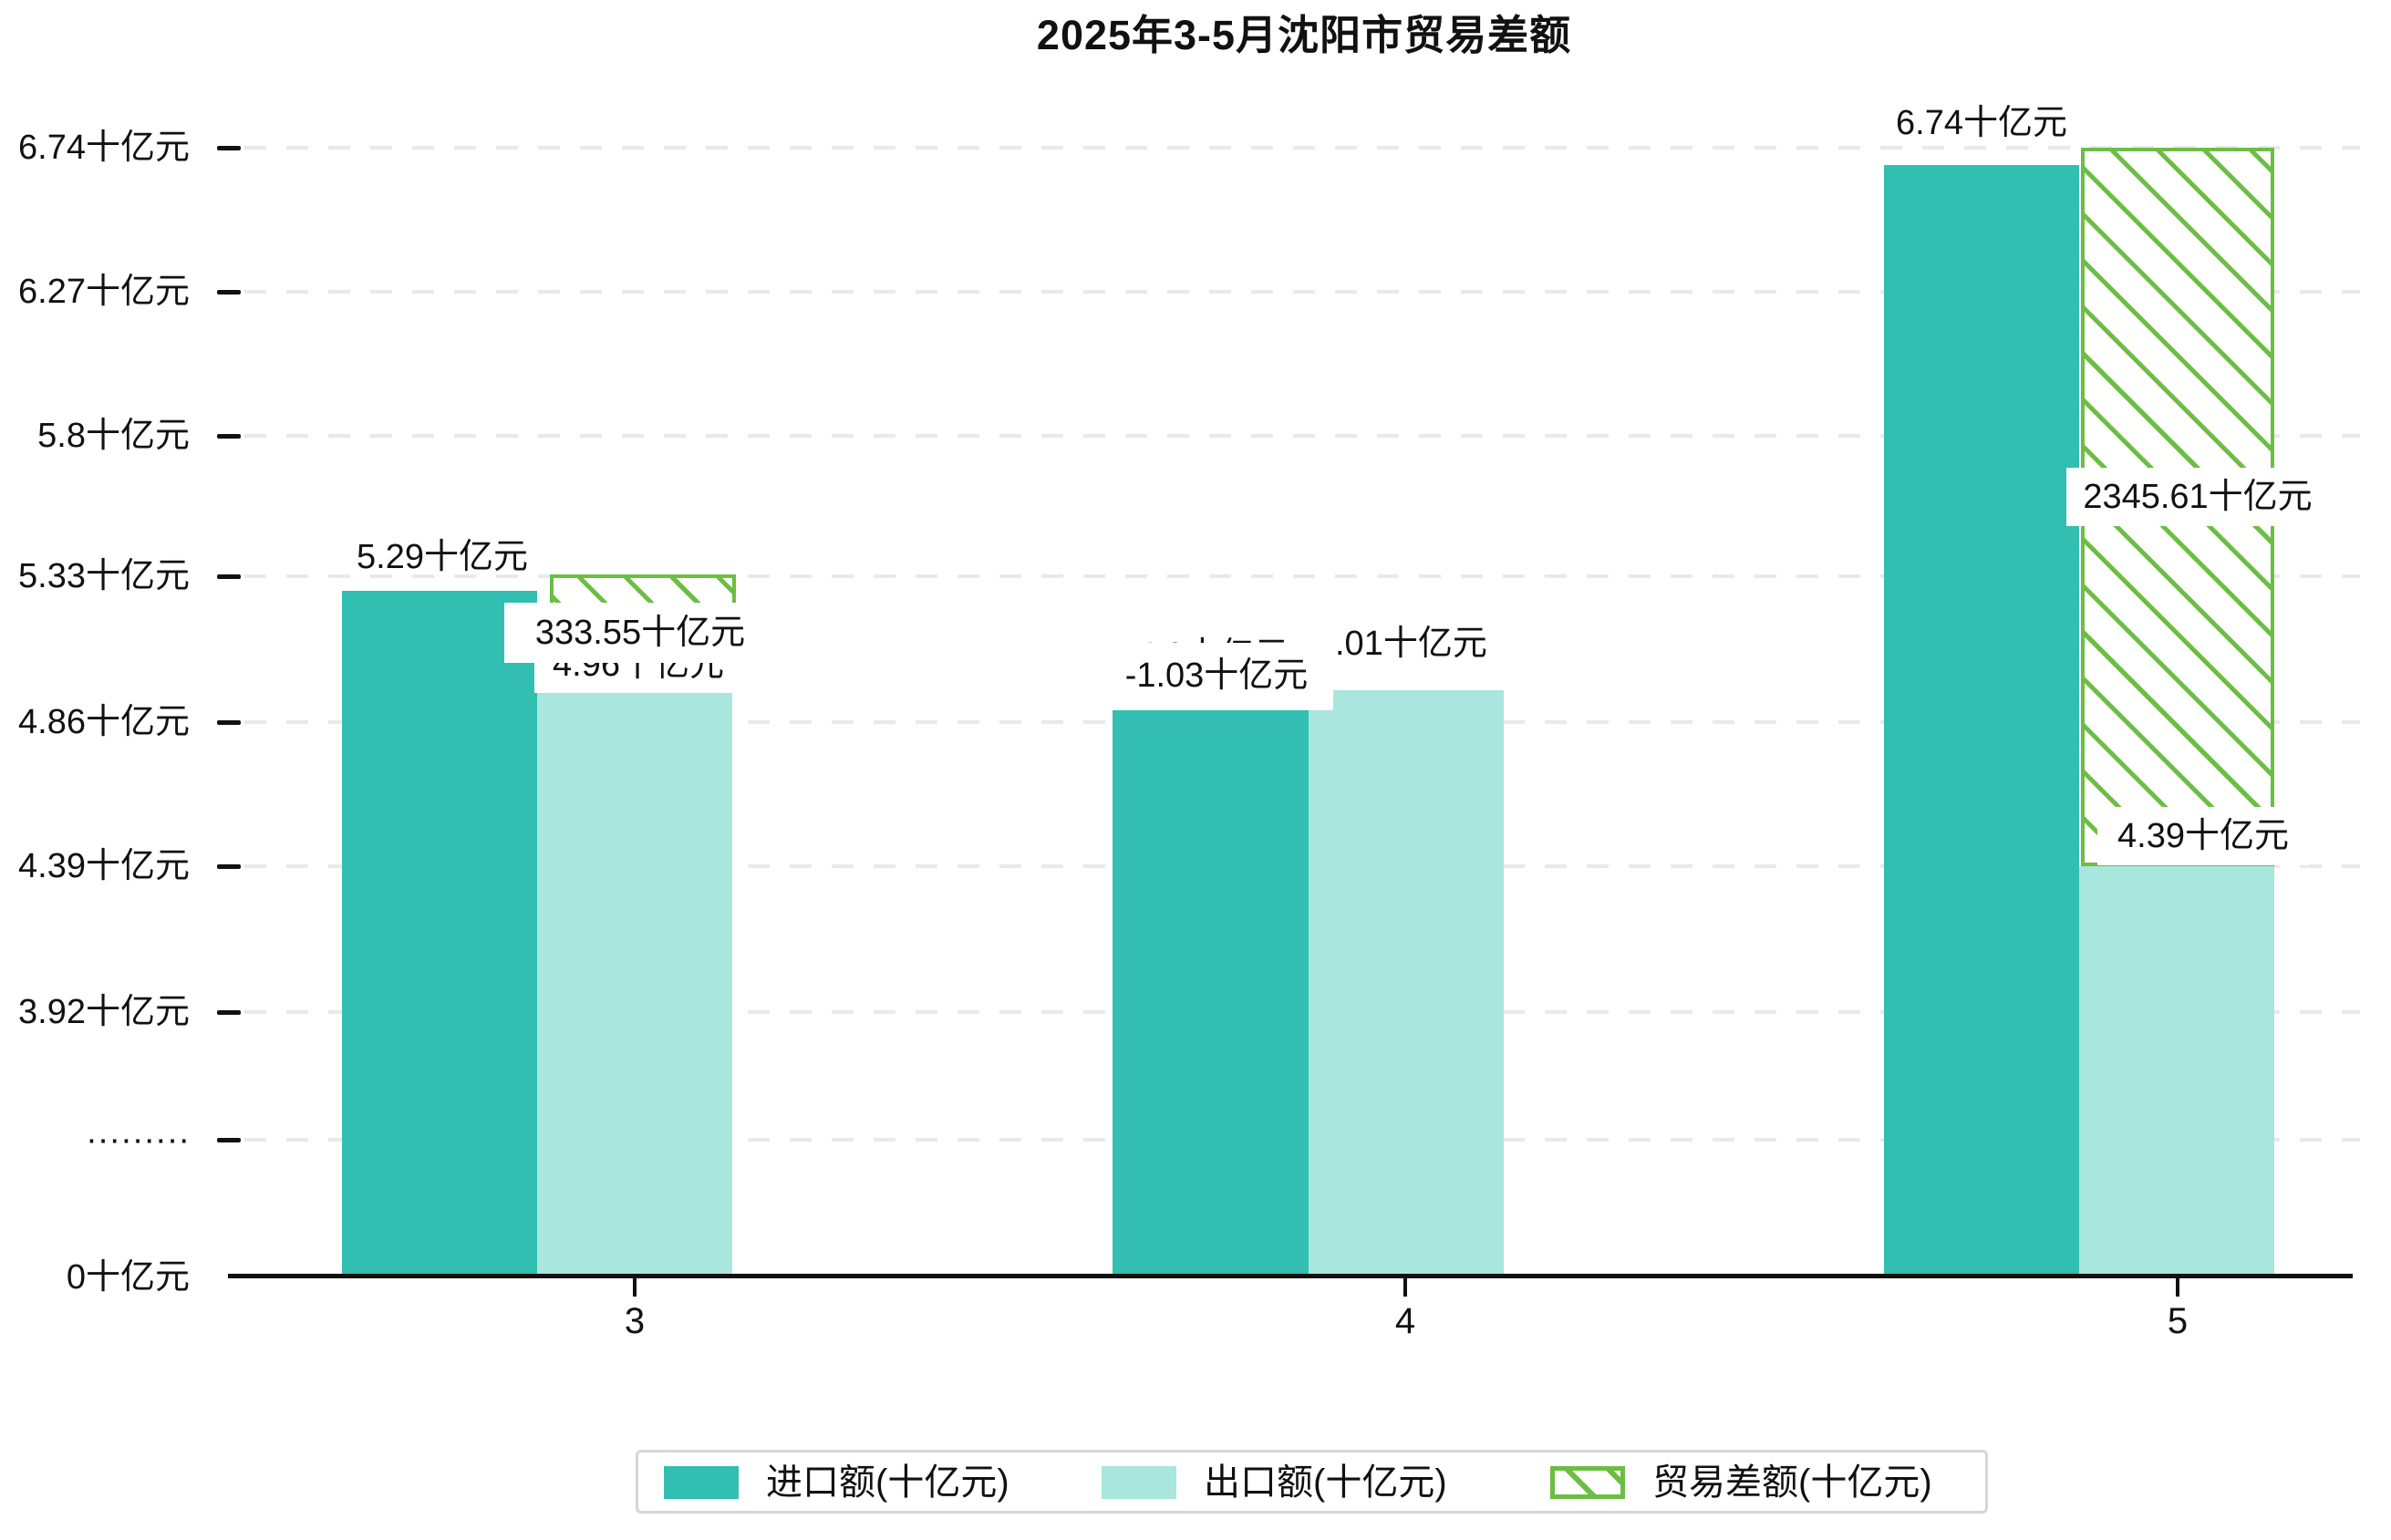  What do you see at coordinates (104, 1012) in the screenshot?
I see `y-axis-label: 3.92十亿元` at bounding box center [104, 1012].